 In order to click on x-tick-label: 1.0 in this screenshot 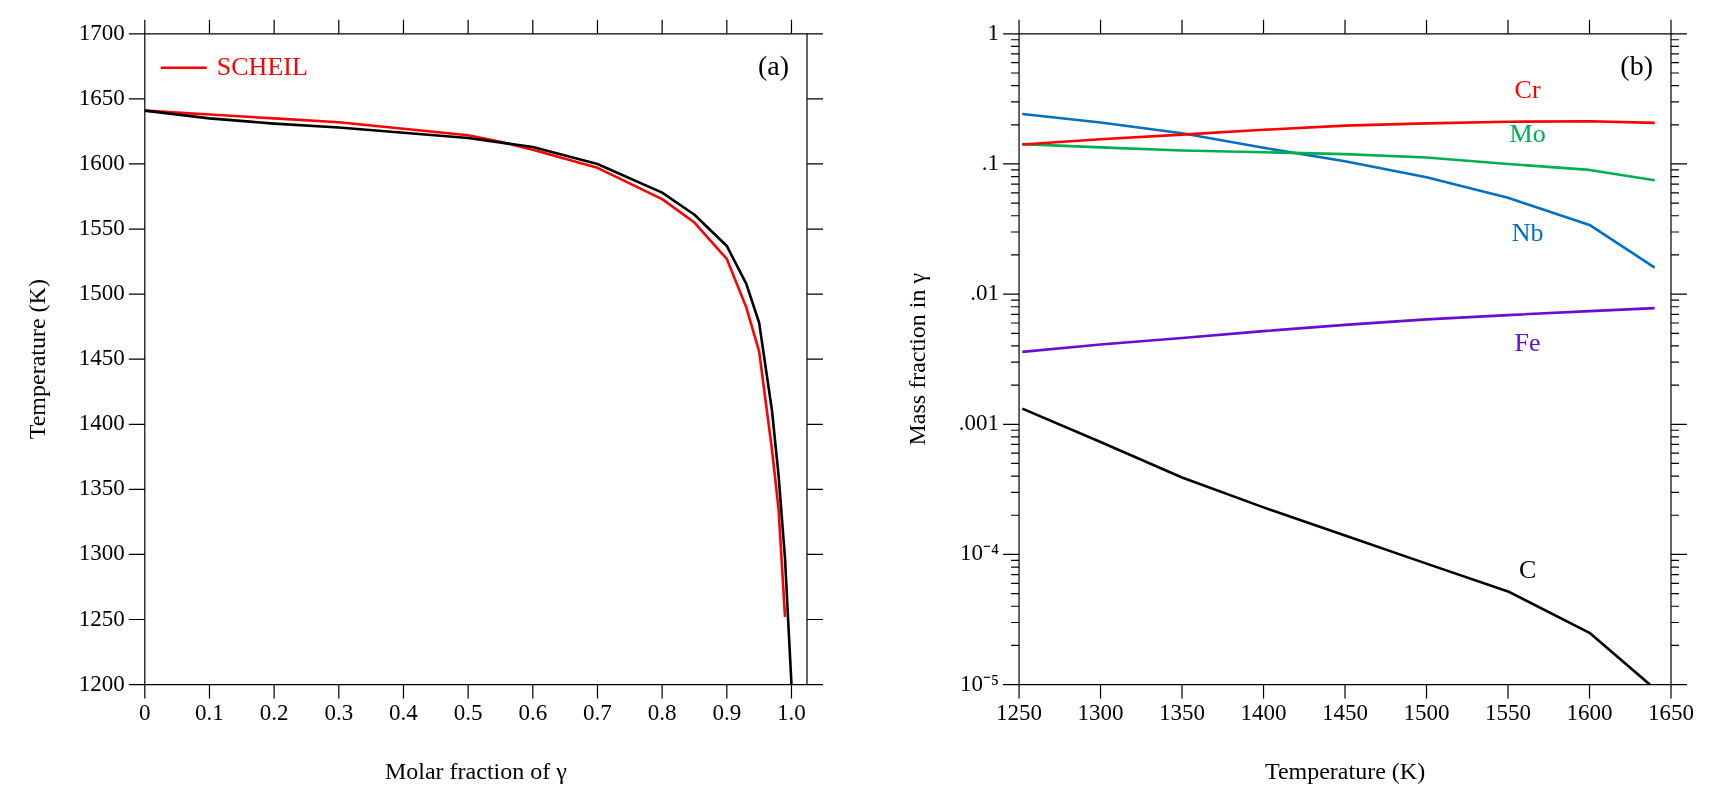, I will do `click(791, 713)`.